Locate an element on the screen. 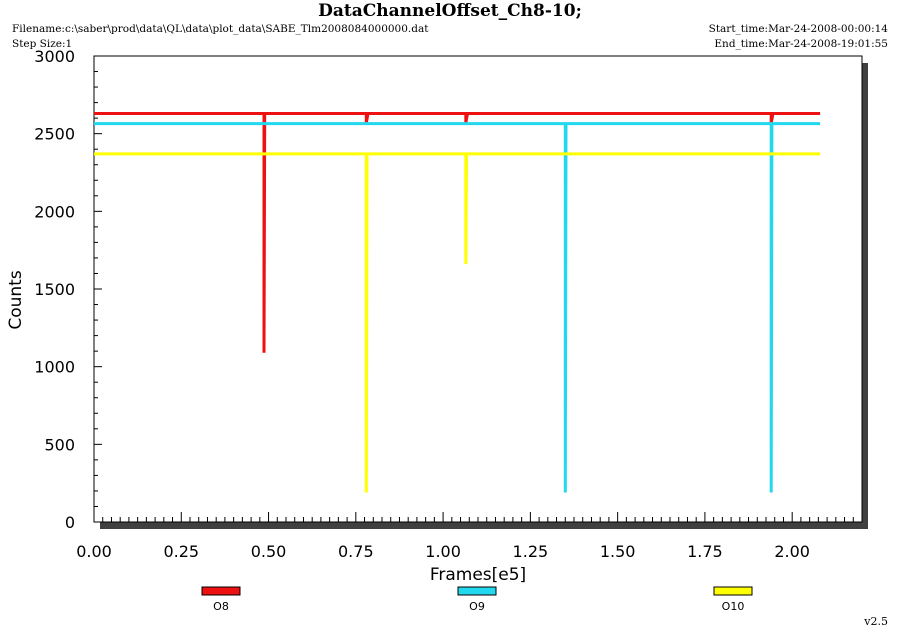 This screenshot has height=630, width=900. legend-swatch-o10 is located at coordinates (733, 591).